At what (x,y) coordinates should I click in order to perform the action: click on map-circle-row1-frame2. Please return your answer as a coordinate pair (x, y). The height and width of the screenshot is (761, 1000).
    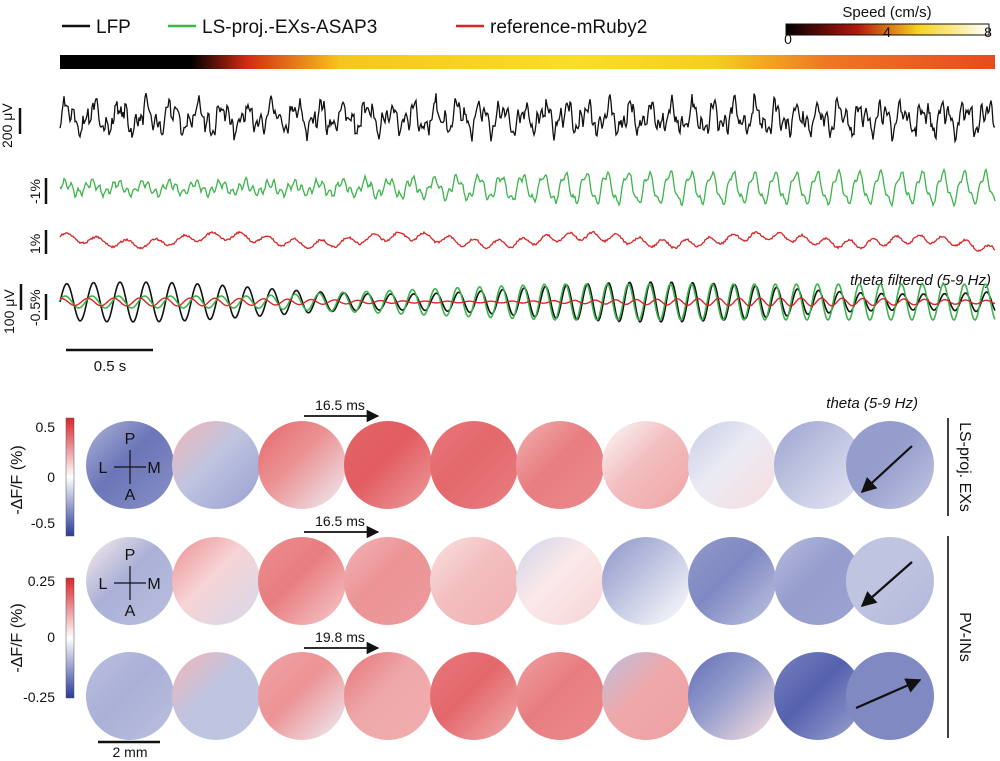
    Looking at the image, I should click on (216, 465).